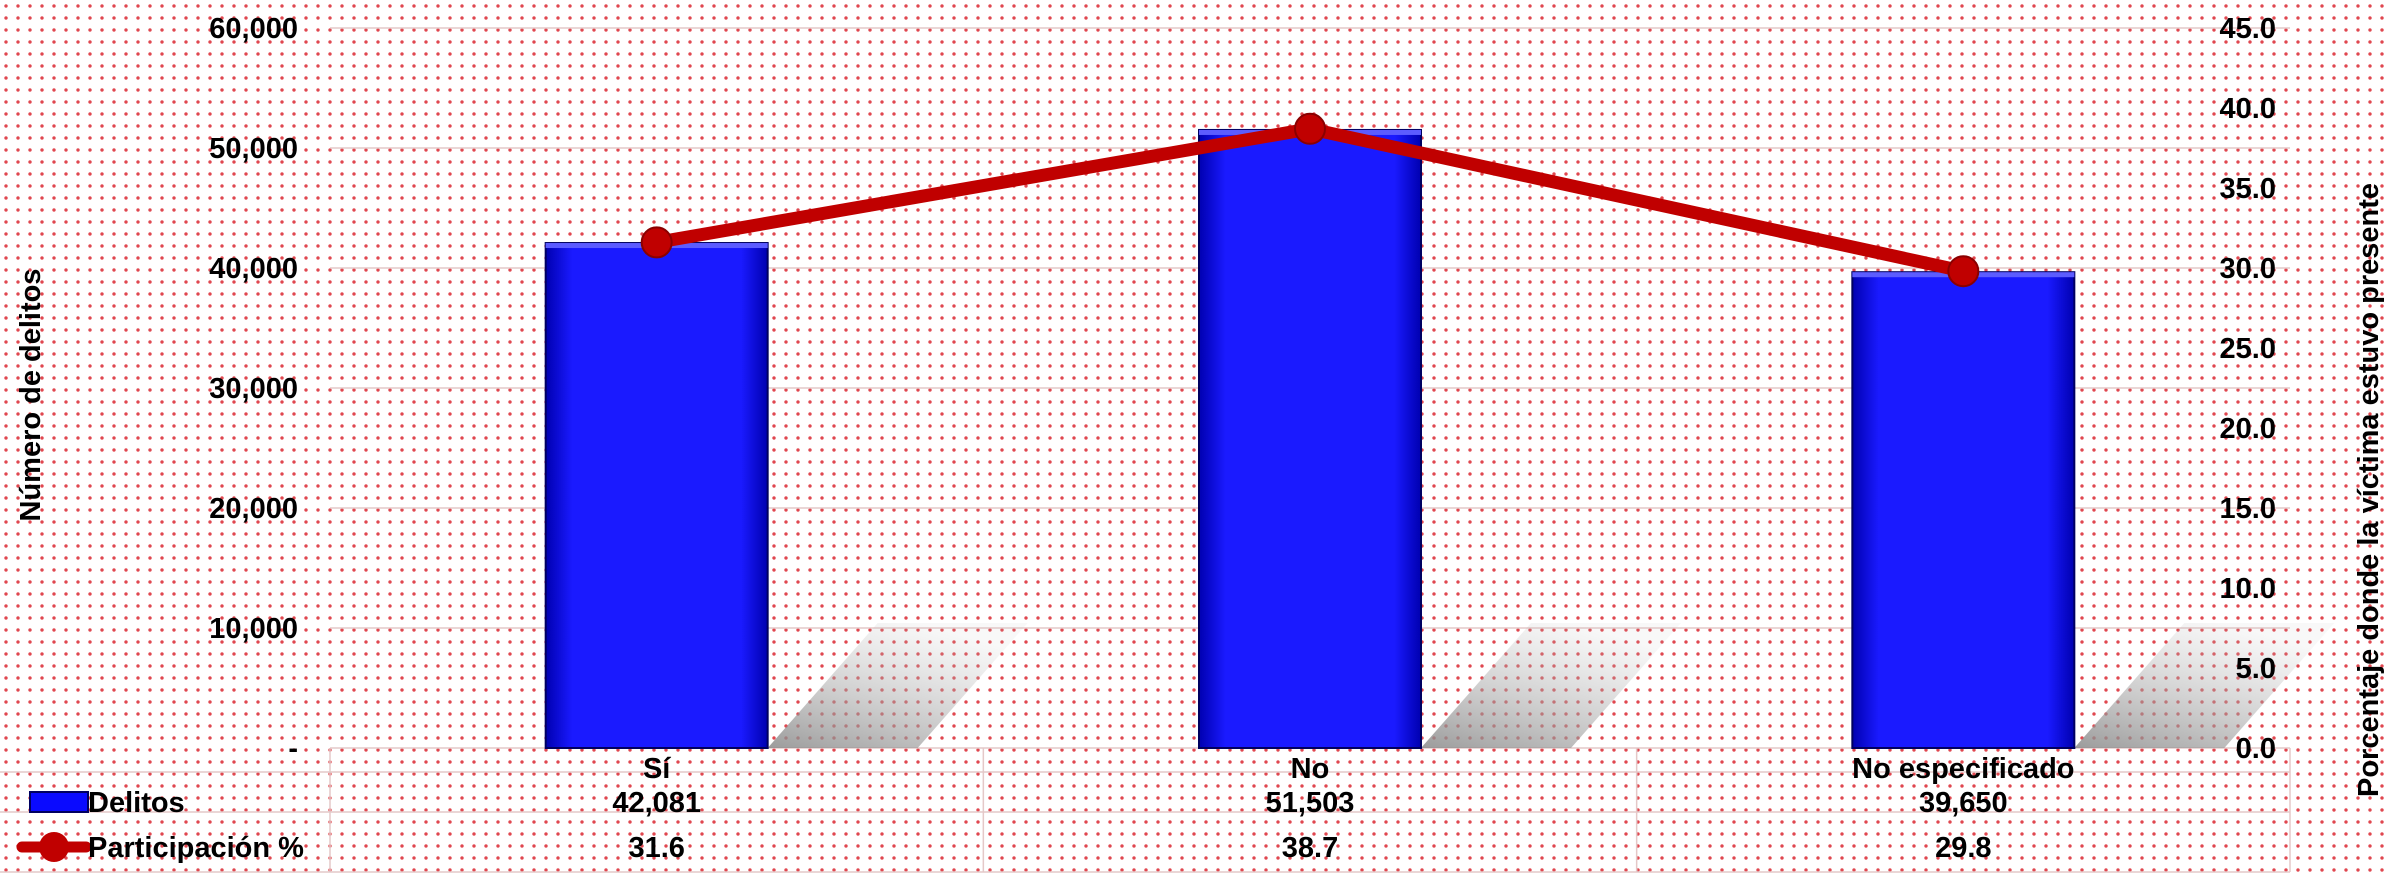 The image size is (2387, 880). What do you see at coordinates (1310, 848) in the screenshot?
I see `table-value: 38.7` at bounding box center [1310, 848].